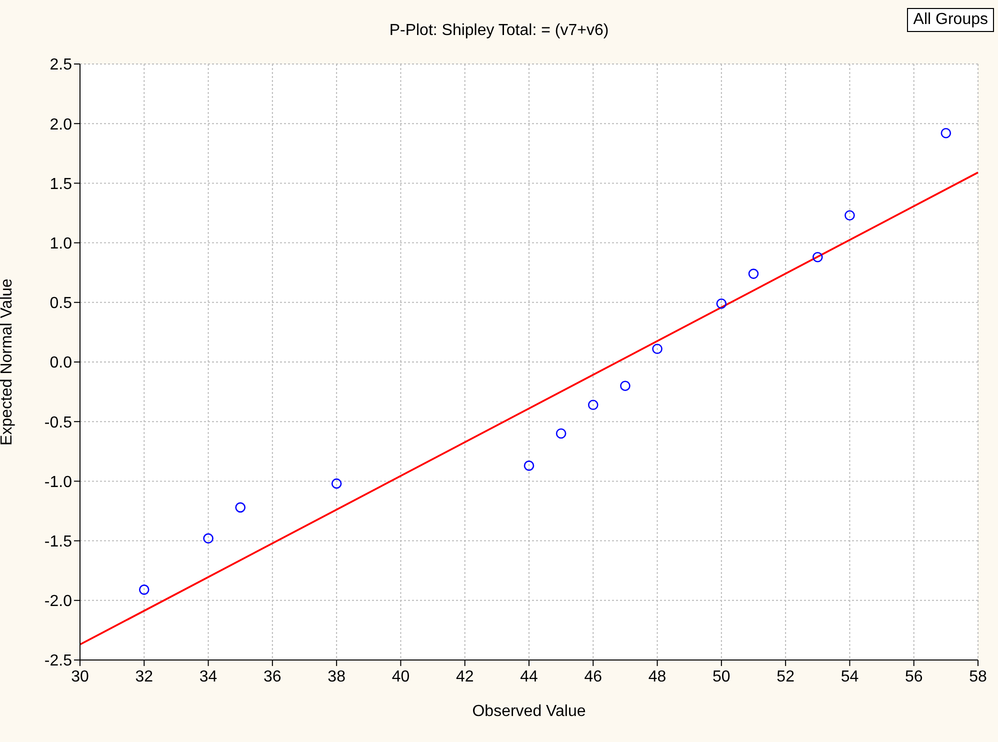 The width and height of the screenshot is (998, 742). Describe the element at coordinates (593, 677) in the screenshot. I see `x-tick-label: 46` at that location.